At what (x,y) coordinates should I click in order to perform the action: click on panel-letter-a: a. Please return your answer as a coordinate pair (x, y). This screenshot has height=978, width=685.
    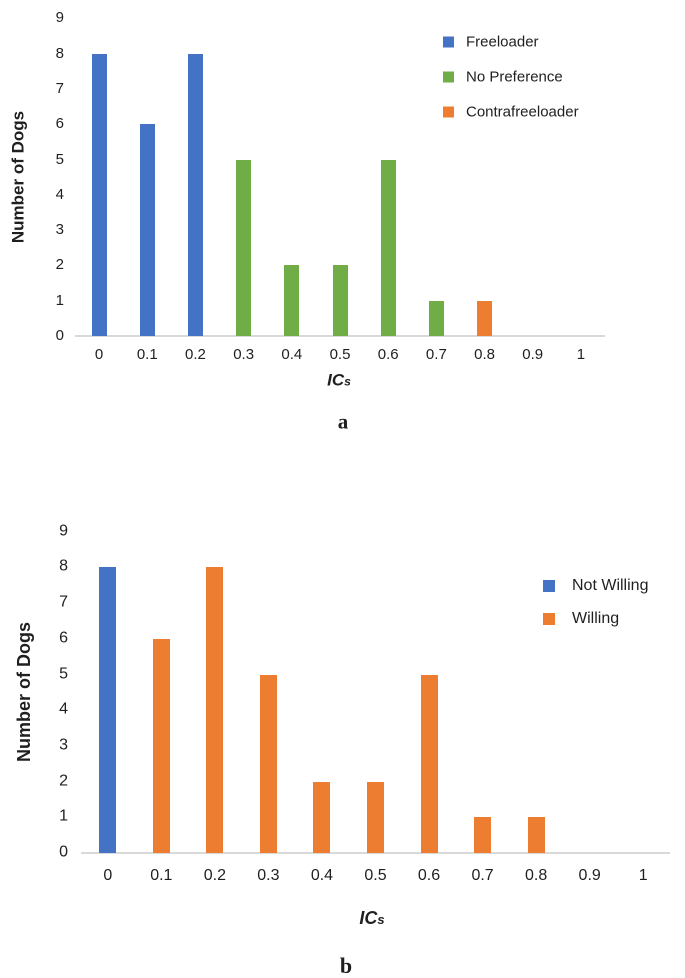
    Looking at the image, I should click on (343, 421).